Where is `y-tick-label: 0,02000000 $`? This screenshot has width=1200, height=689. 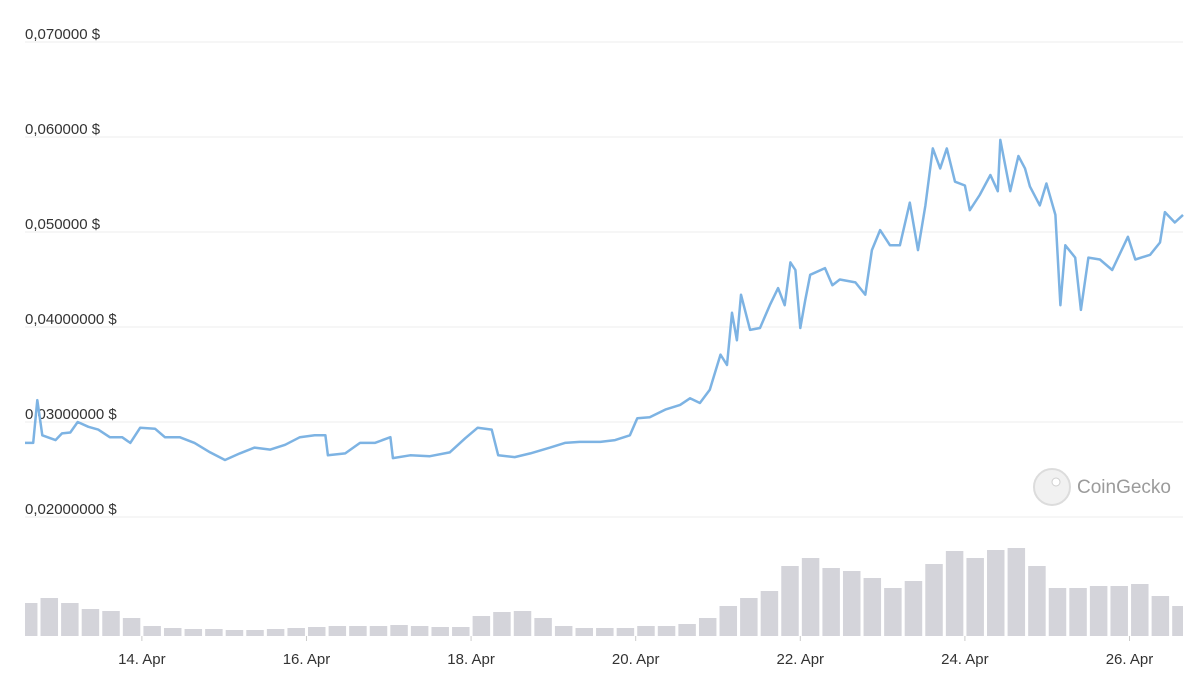 y-tick-label: 0,02000000 $ is located at coordinates (71, 509).